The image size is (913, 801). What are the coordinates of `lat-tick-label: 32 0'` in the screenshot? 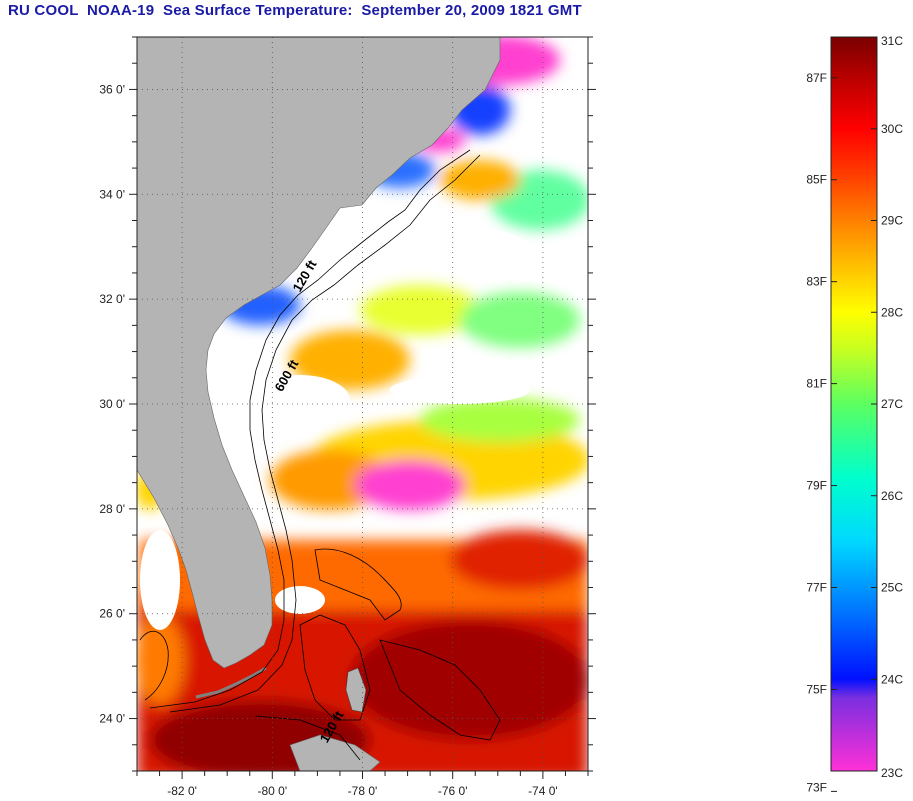 It's located at (112, 299).